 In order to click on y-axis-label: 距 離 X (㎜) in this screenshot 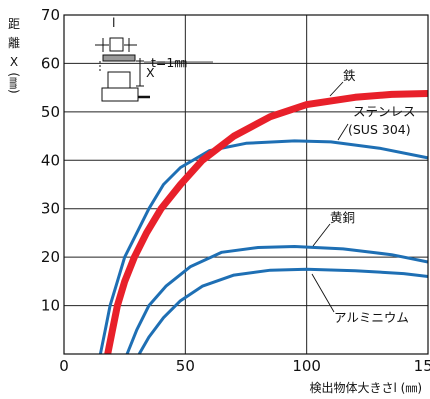, I will do `click(14, 55)`.